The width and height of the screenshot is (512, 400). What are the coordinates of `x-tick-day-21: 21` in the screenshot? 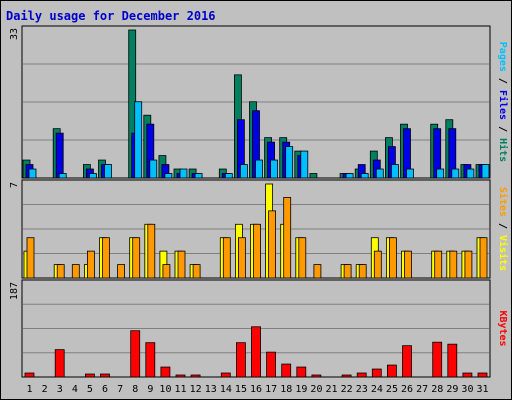 It's located at (332, 389).